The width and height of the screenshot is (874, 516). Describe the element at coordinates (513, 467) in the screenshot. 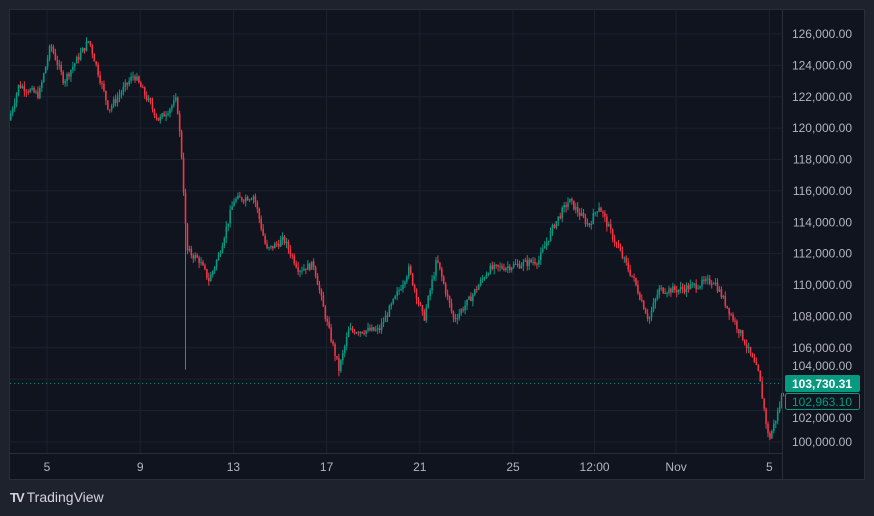

I see `x-tick-label: 25` at that location.